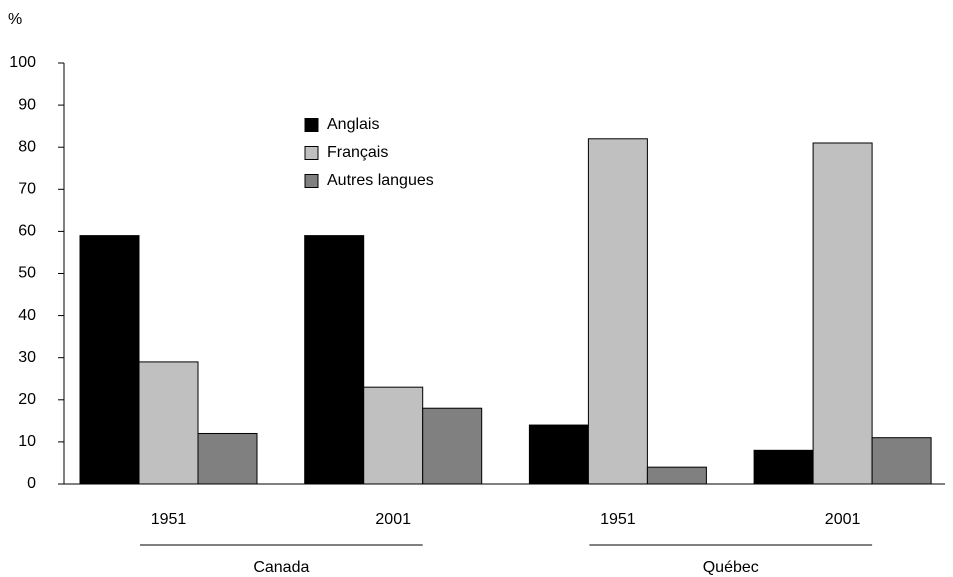 This screenshot has height=577, width=953. What do you see at coordinates (281, 567) in the screenshot?
I see `group-label: Canada` at bounding box center [281, 567].